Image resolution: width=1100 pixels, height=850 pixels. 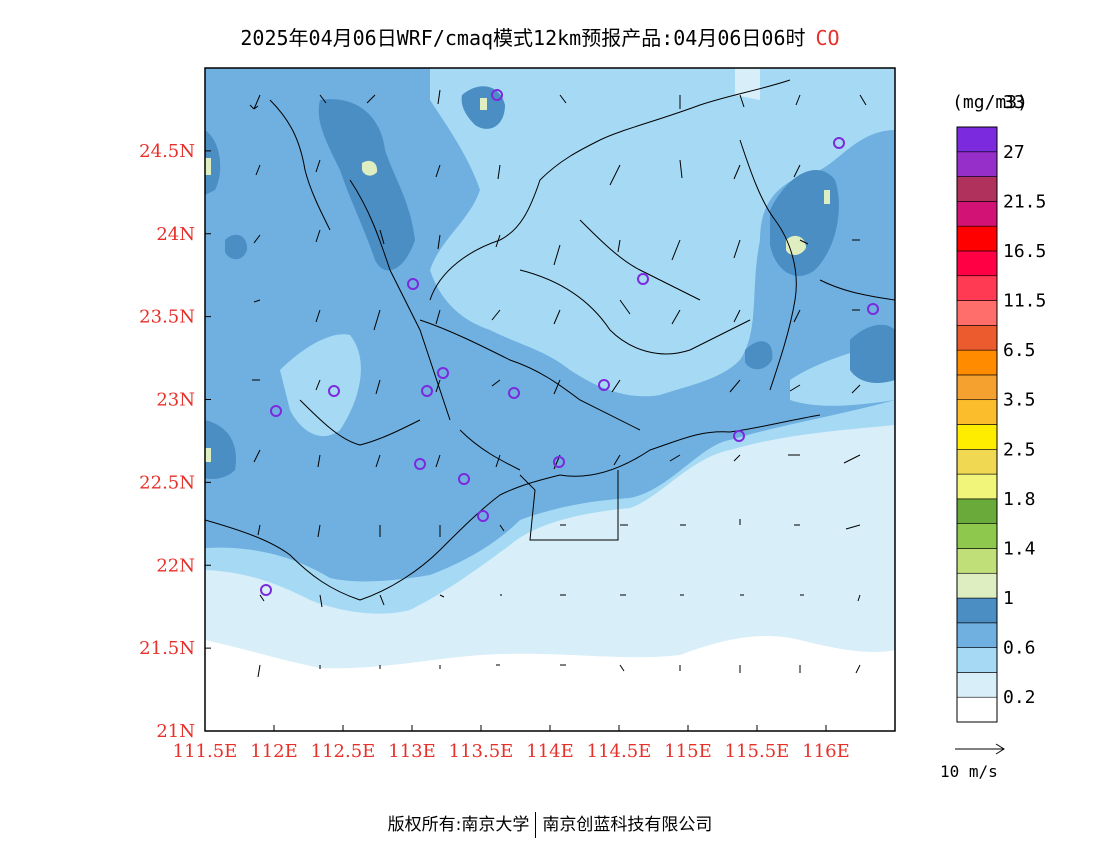 What do you see at coordinates (205, 751) in the screenshot?
I see `lon-tick-label: 111.5E` at bounding box center [205, 751].